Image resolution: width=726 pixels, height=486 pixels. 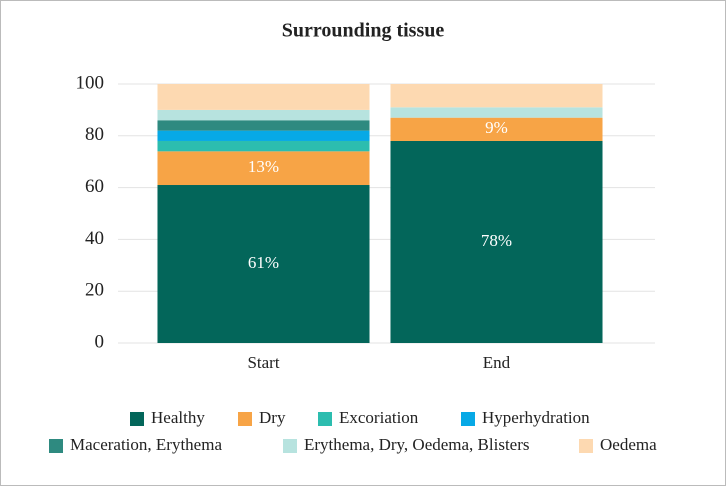 What do you see at coordinates (178, 417) in the screenshot?
I see `legend-label: Healthy` at bounding box center [178, 417].